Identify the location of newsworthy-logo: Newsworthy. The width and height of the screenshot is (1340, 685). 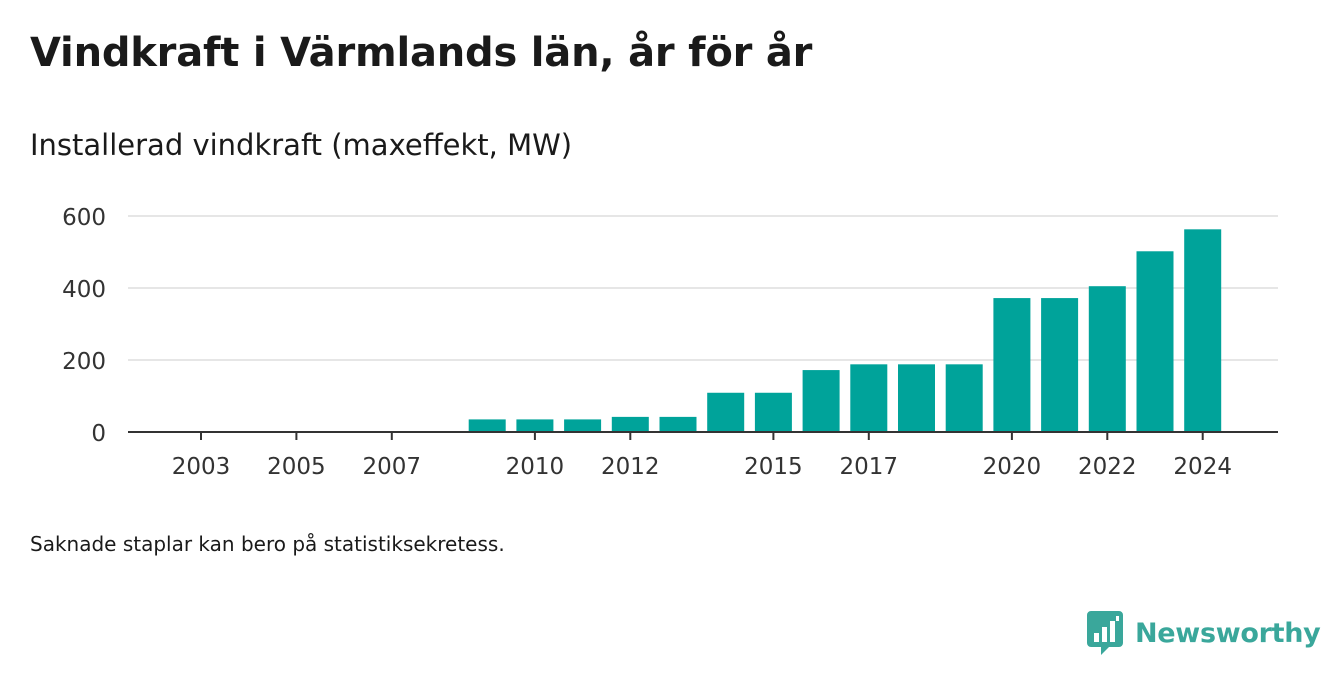
(1204, 633).